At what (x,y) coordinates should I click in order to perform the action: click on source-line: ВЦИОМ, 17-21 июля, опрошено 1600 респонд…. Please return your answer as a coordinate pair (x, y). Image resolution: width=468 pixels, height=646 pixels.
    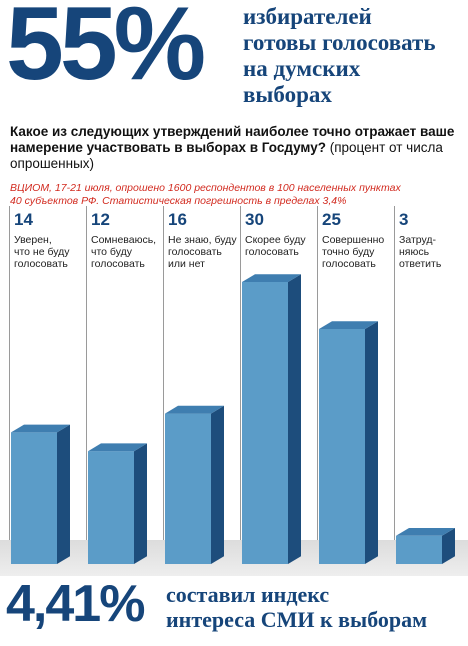
    Looking at the image, I should click on (205, 188).